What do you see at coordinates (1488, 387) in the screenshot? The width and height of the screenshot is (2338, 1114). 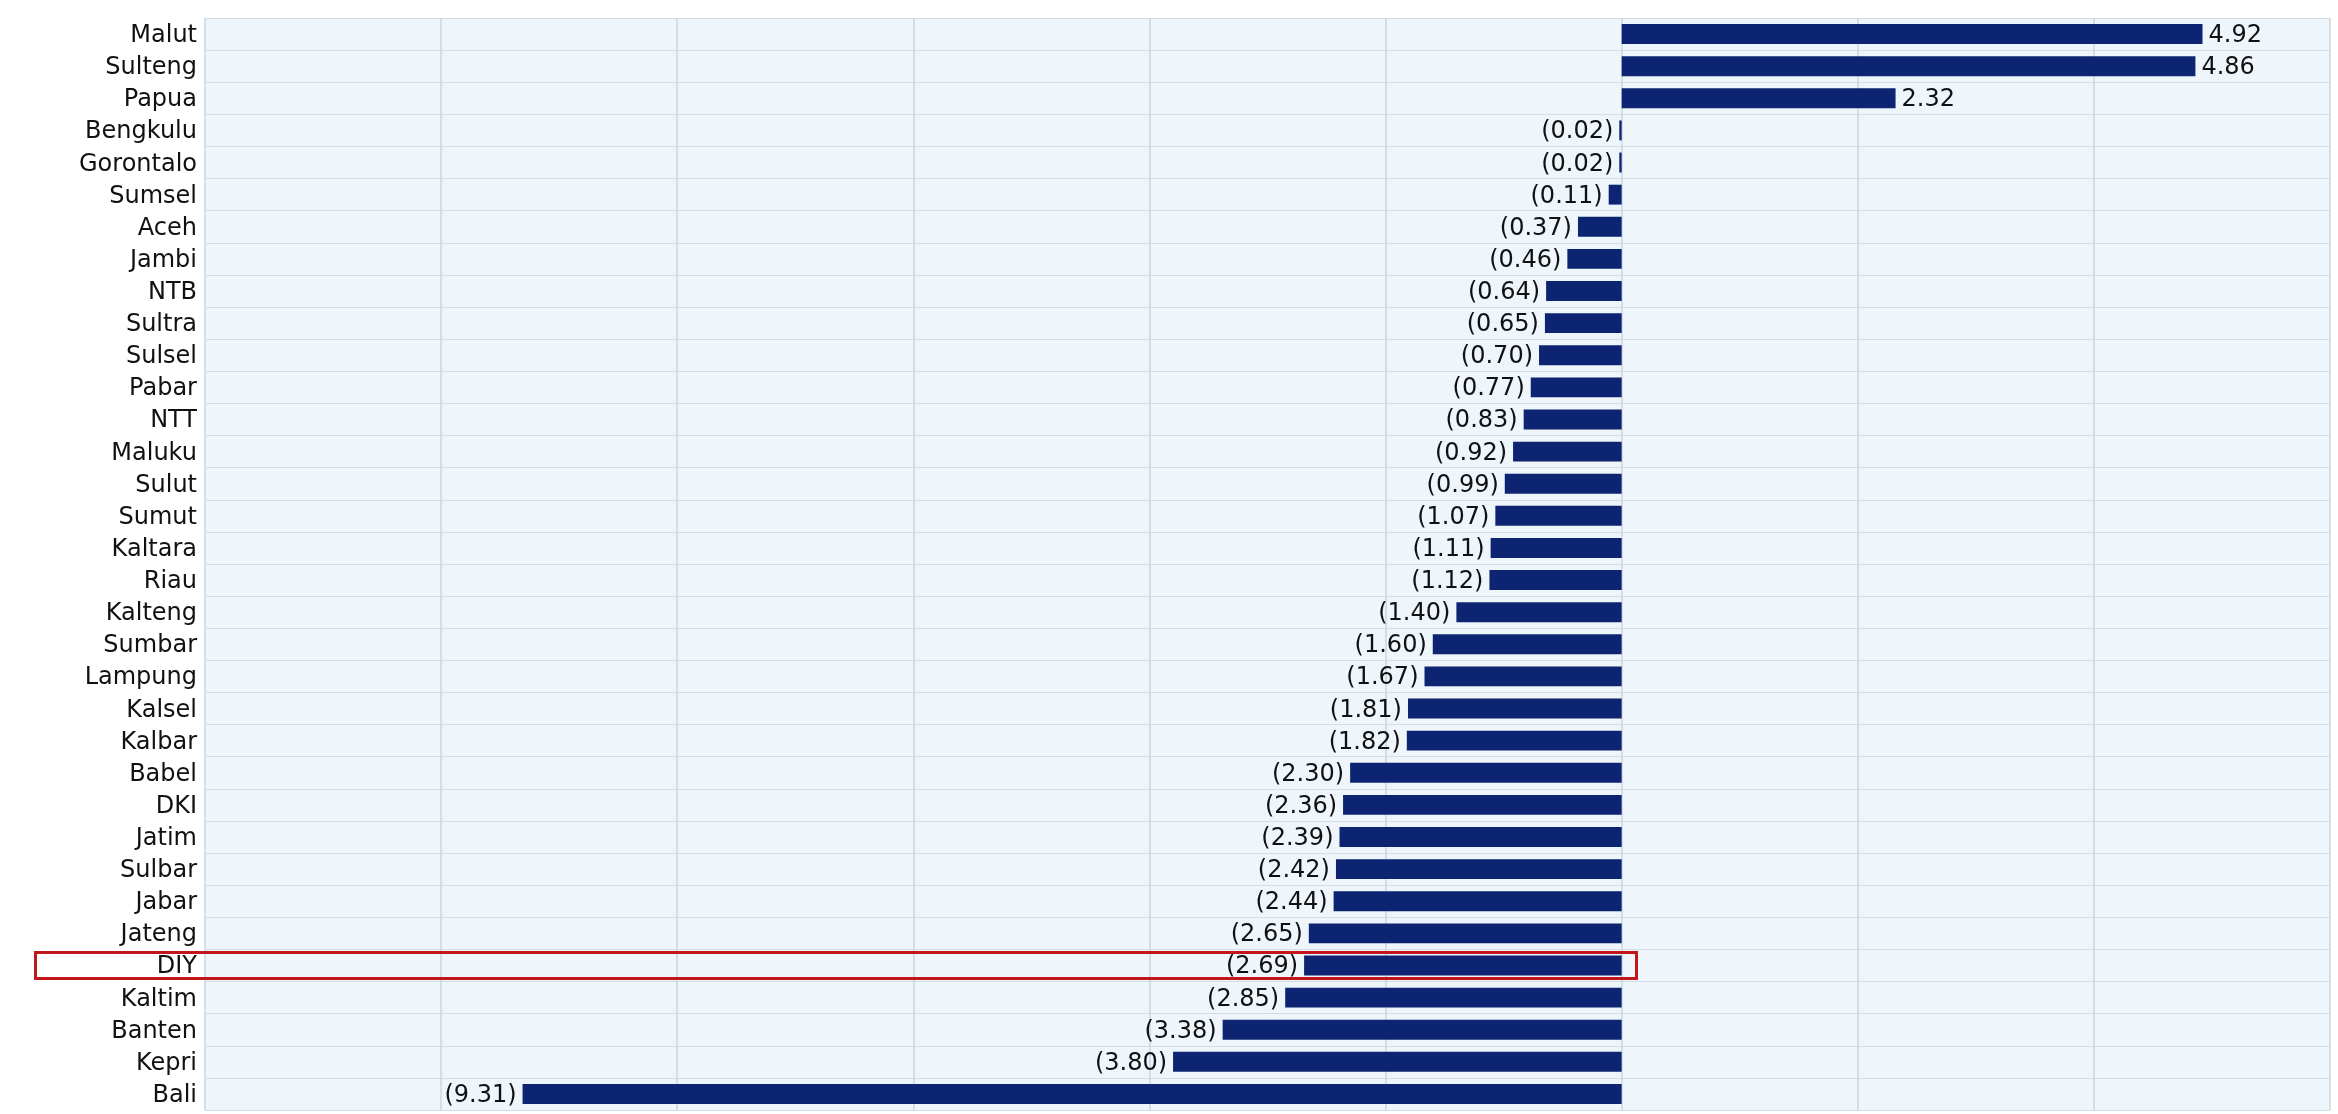 I see `data-label: (0.77)` at bounding box center [1488, 387].